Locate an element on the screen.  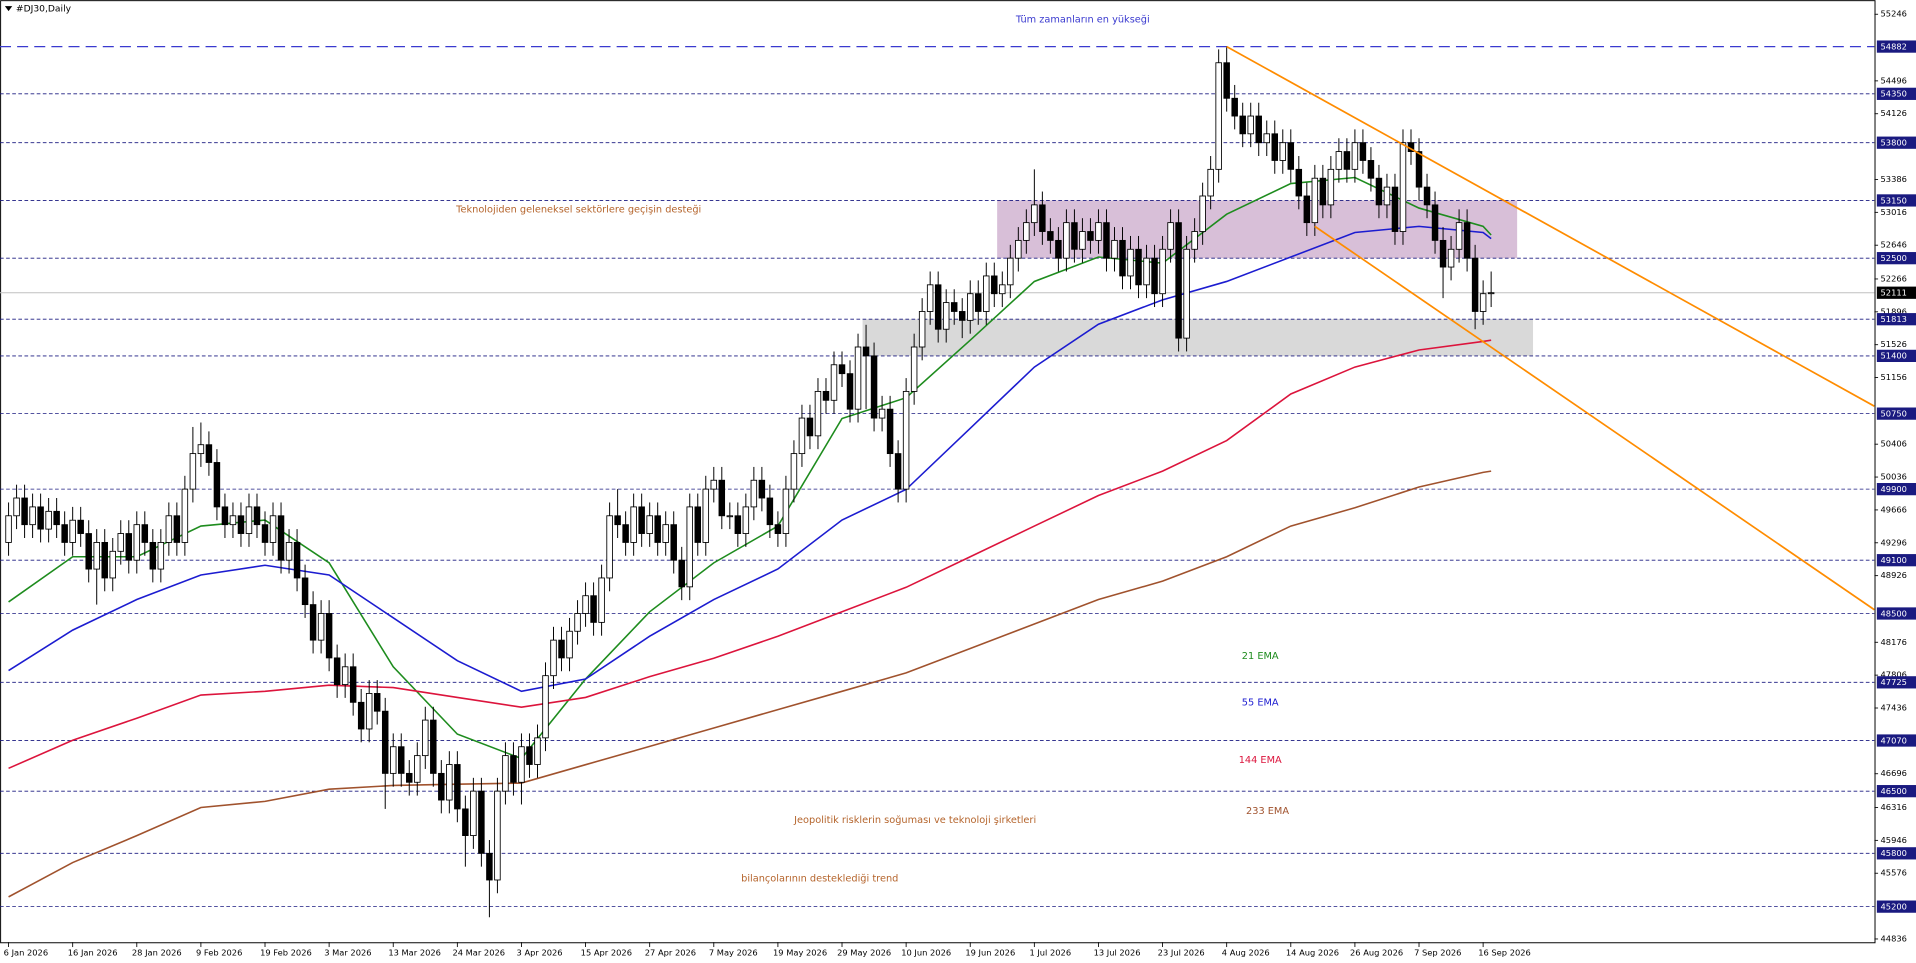
level-label: 52500 is located at coordinates (1894, 258).